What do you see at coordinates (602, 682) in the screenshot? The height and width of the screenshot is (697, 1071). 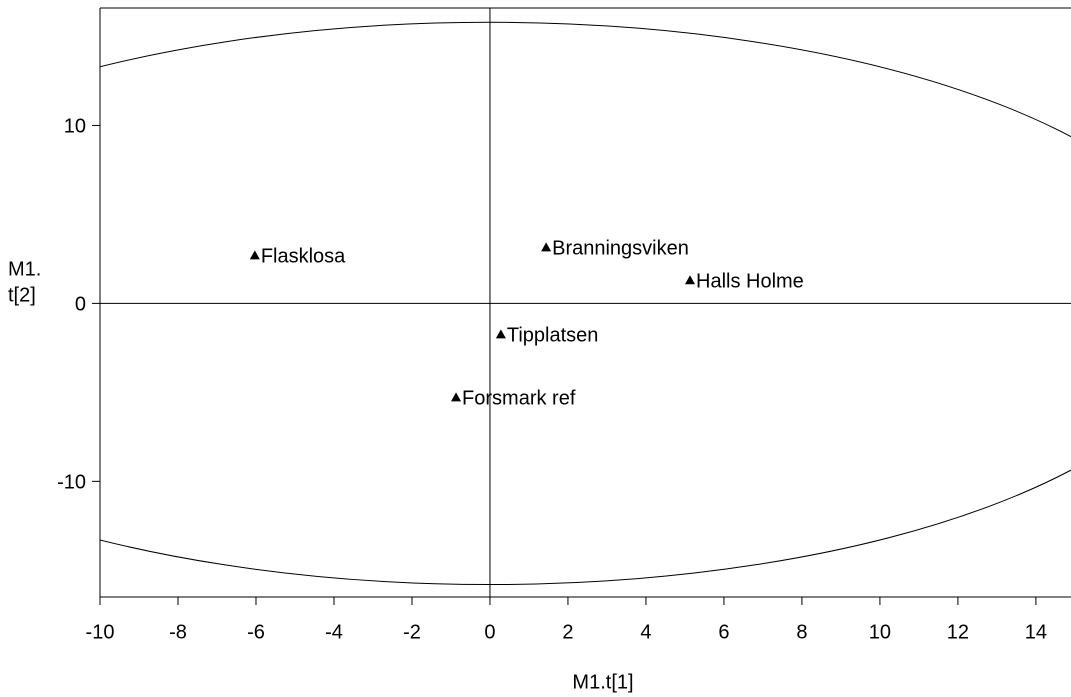 I see `x-axis-label: M1.t[1]` at bounding box center [602, 682].